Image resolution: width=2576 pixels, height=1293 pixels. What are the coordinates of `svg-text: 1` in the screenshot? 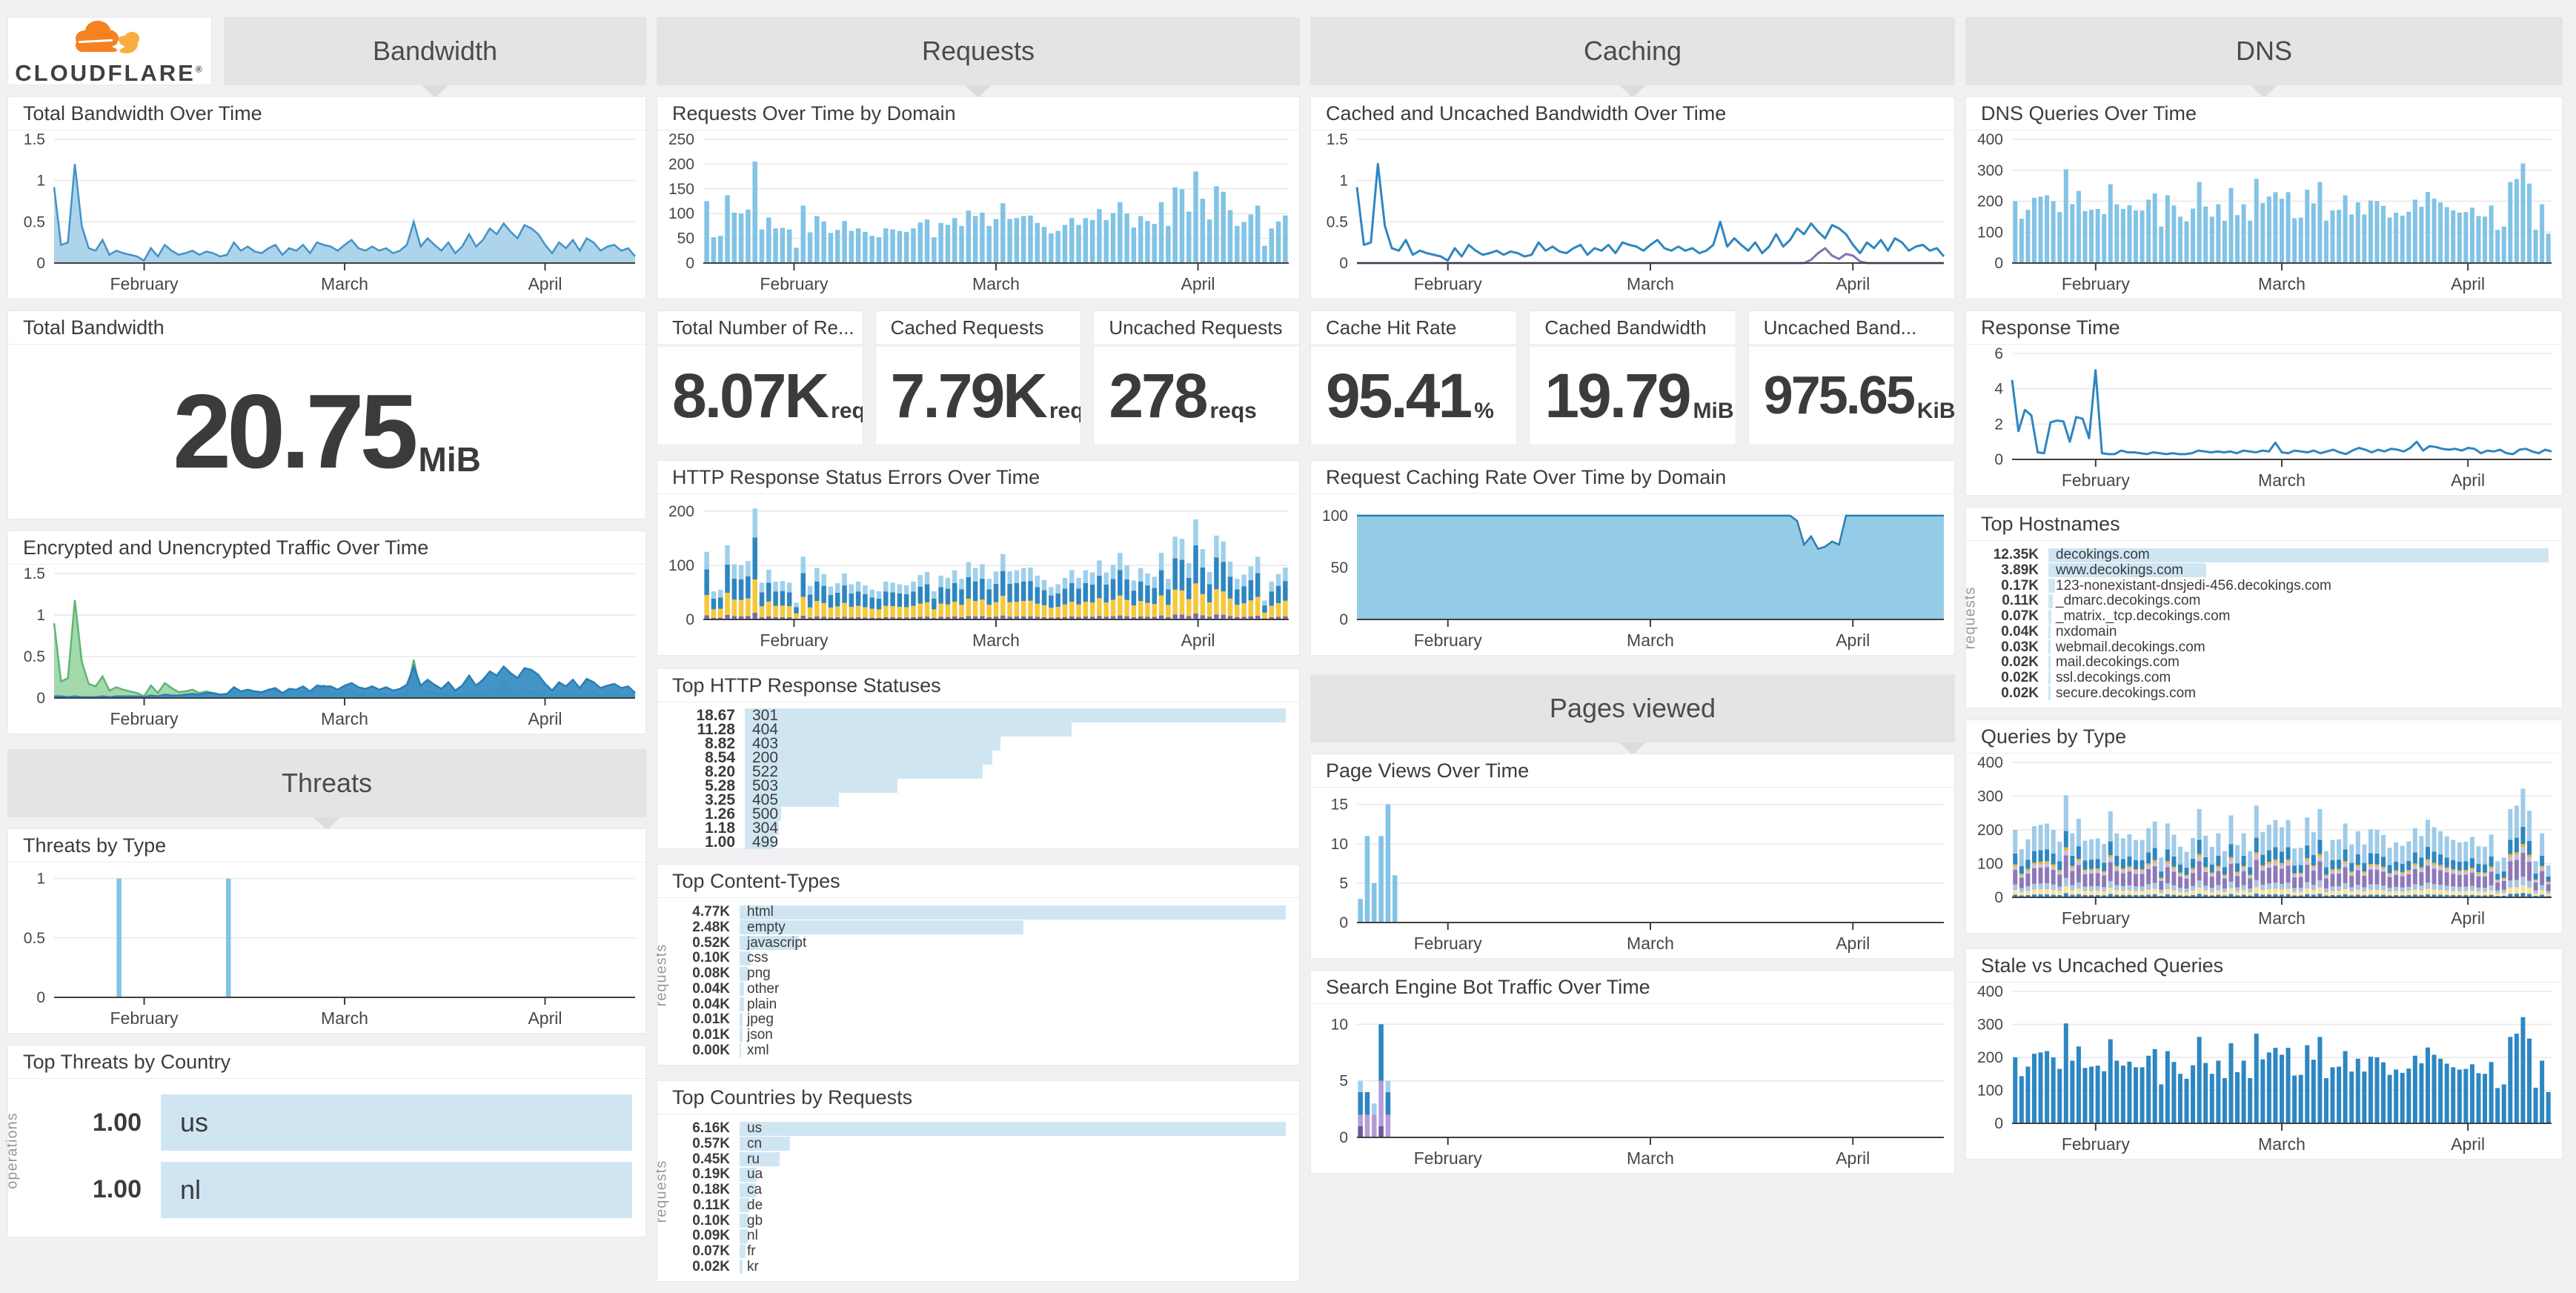 It's located at (1343, 181).